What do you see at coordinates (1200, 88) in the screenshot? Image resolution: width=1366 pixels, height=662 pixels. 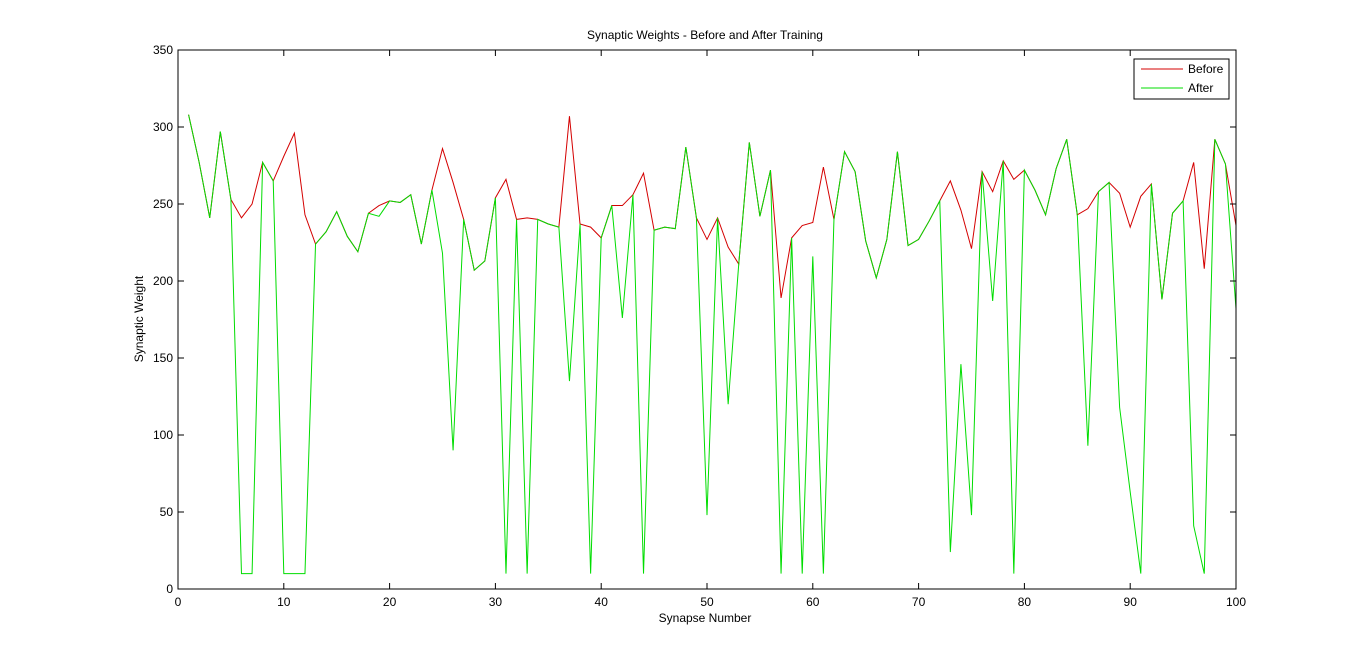 I see `legend-label-after: After` at bounding box center [1200, 88].